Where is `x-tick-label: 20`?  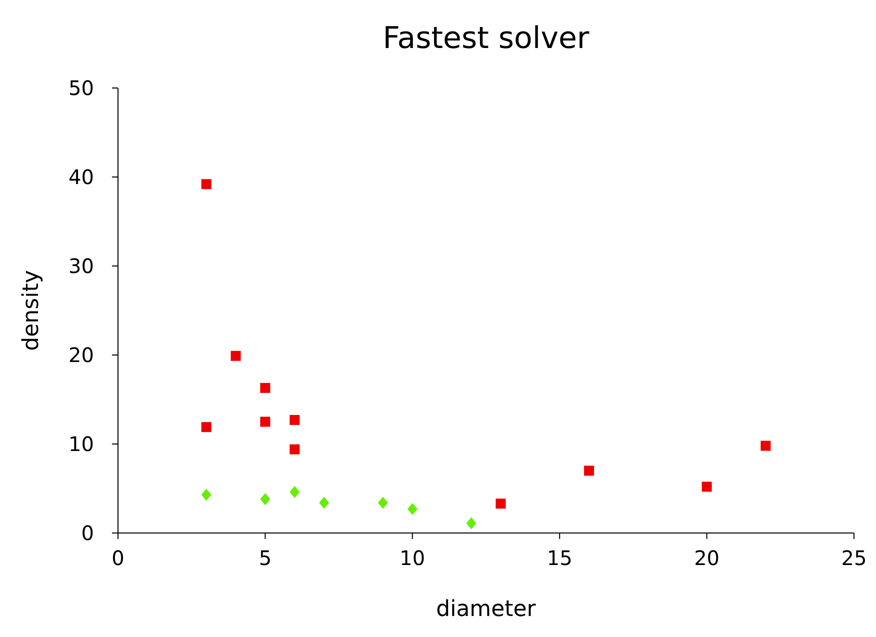 x-tick-label: 20 is located at coordinates (707, 558).